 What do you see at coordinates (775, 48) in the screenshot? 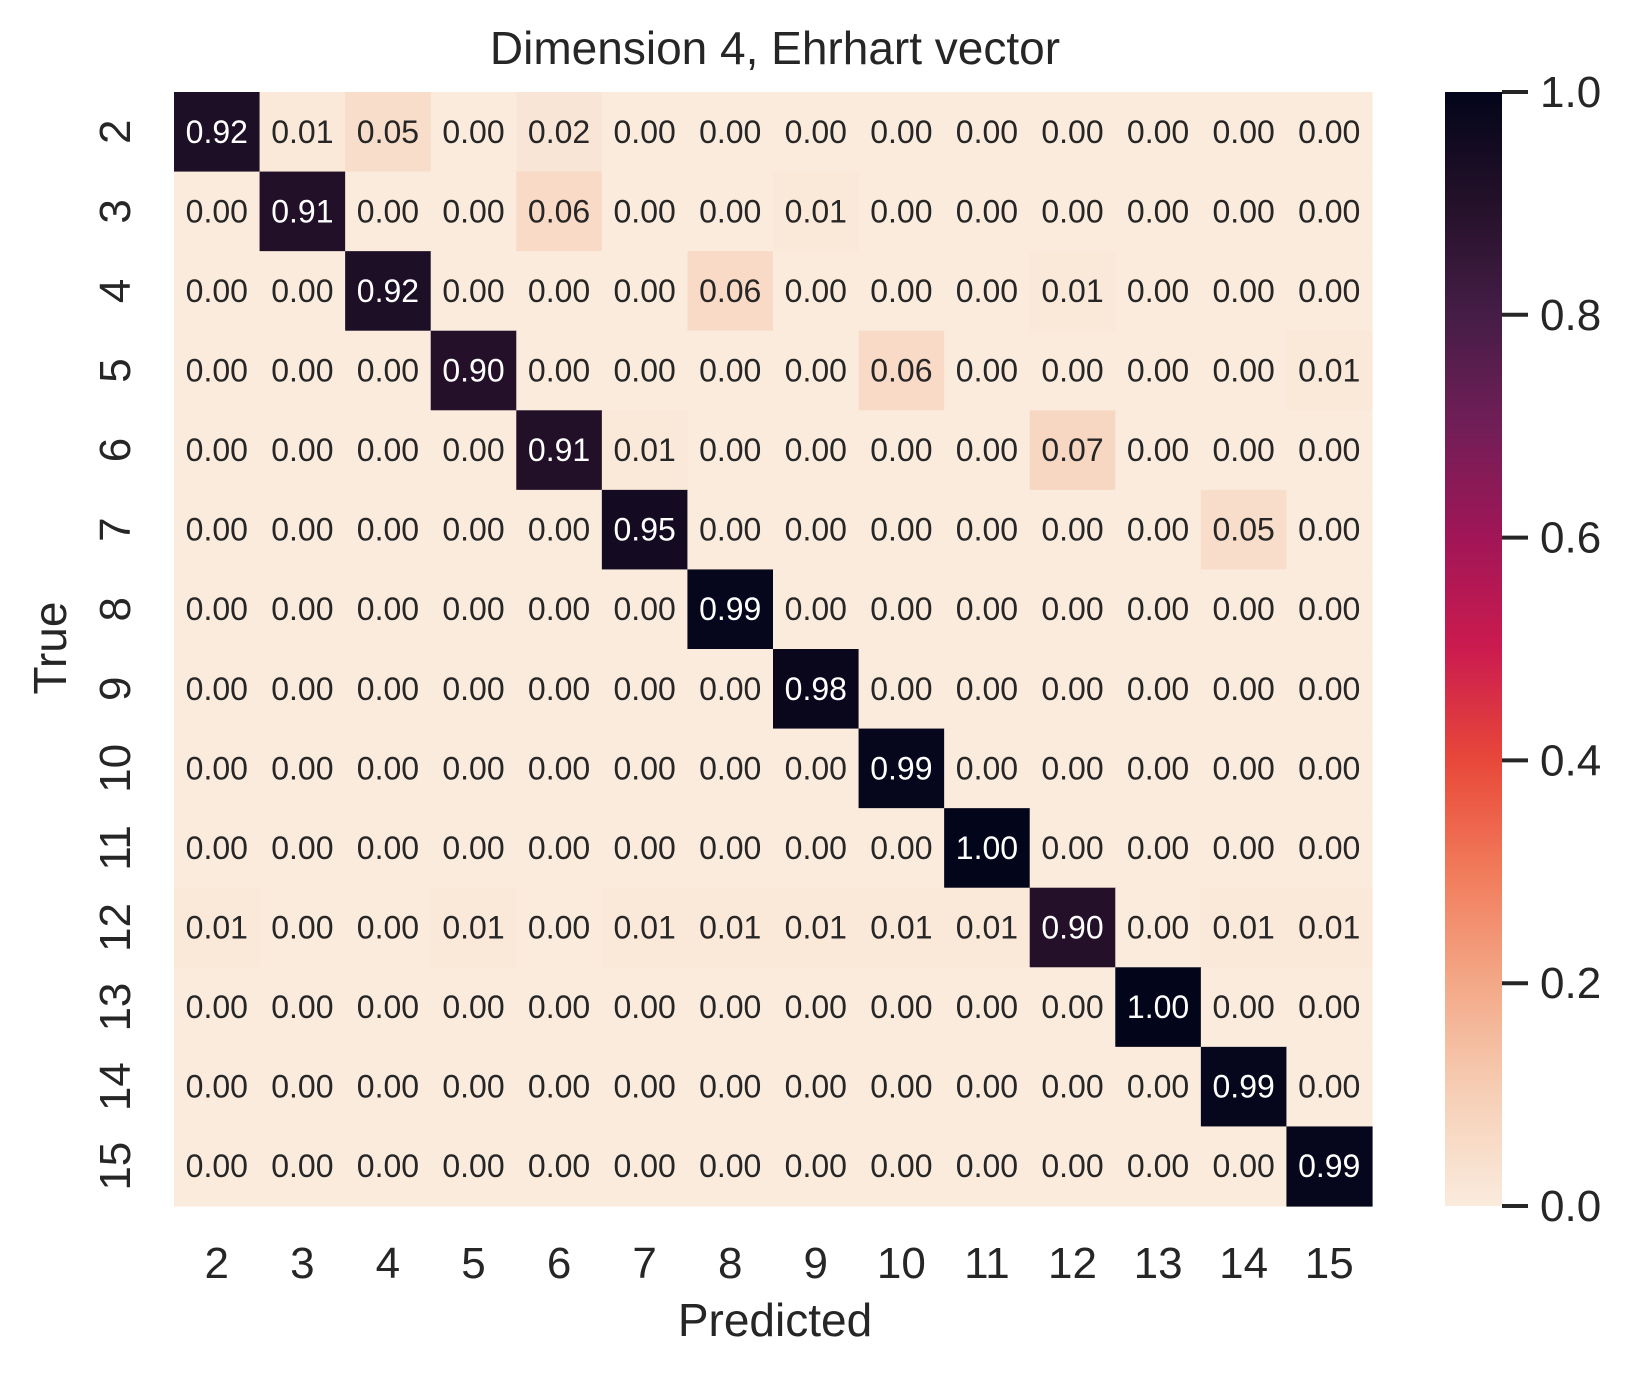
I see `chart-title: Dimension 4, Ehrhart vector` at bounding box center [775, 48].